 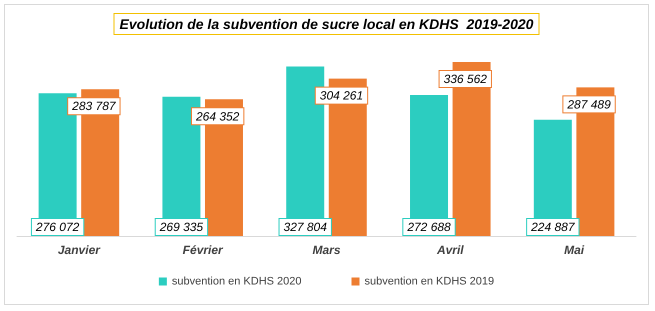 What do you see at coordinates (429, 227) in the screenshot?
I see `data-label: 272 688` at bounding box center [429, 227].